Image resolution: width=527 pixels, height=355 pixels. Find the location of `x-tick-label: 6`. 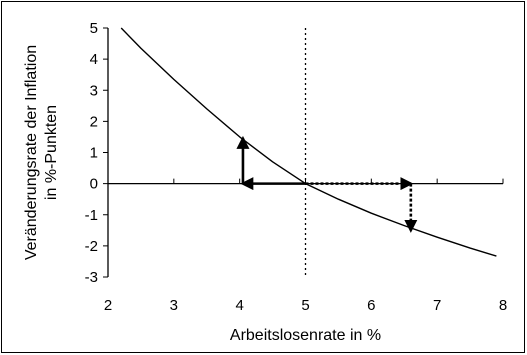

x-tick-label: 6 is located at coordinates (371, 305).